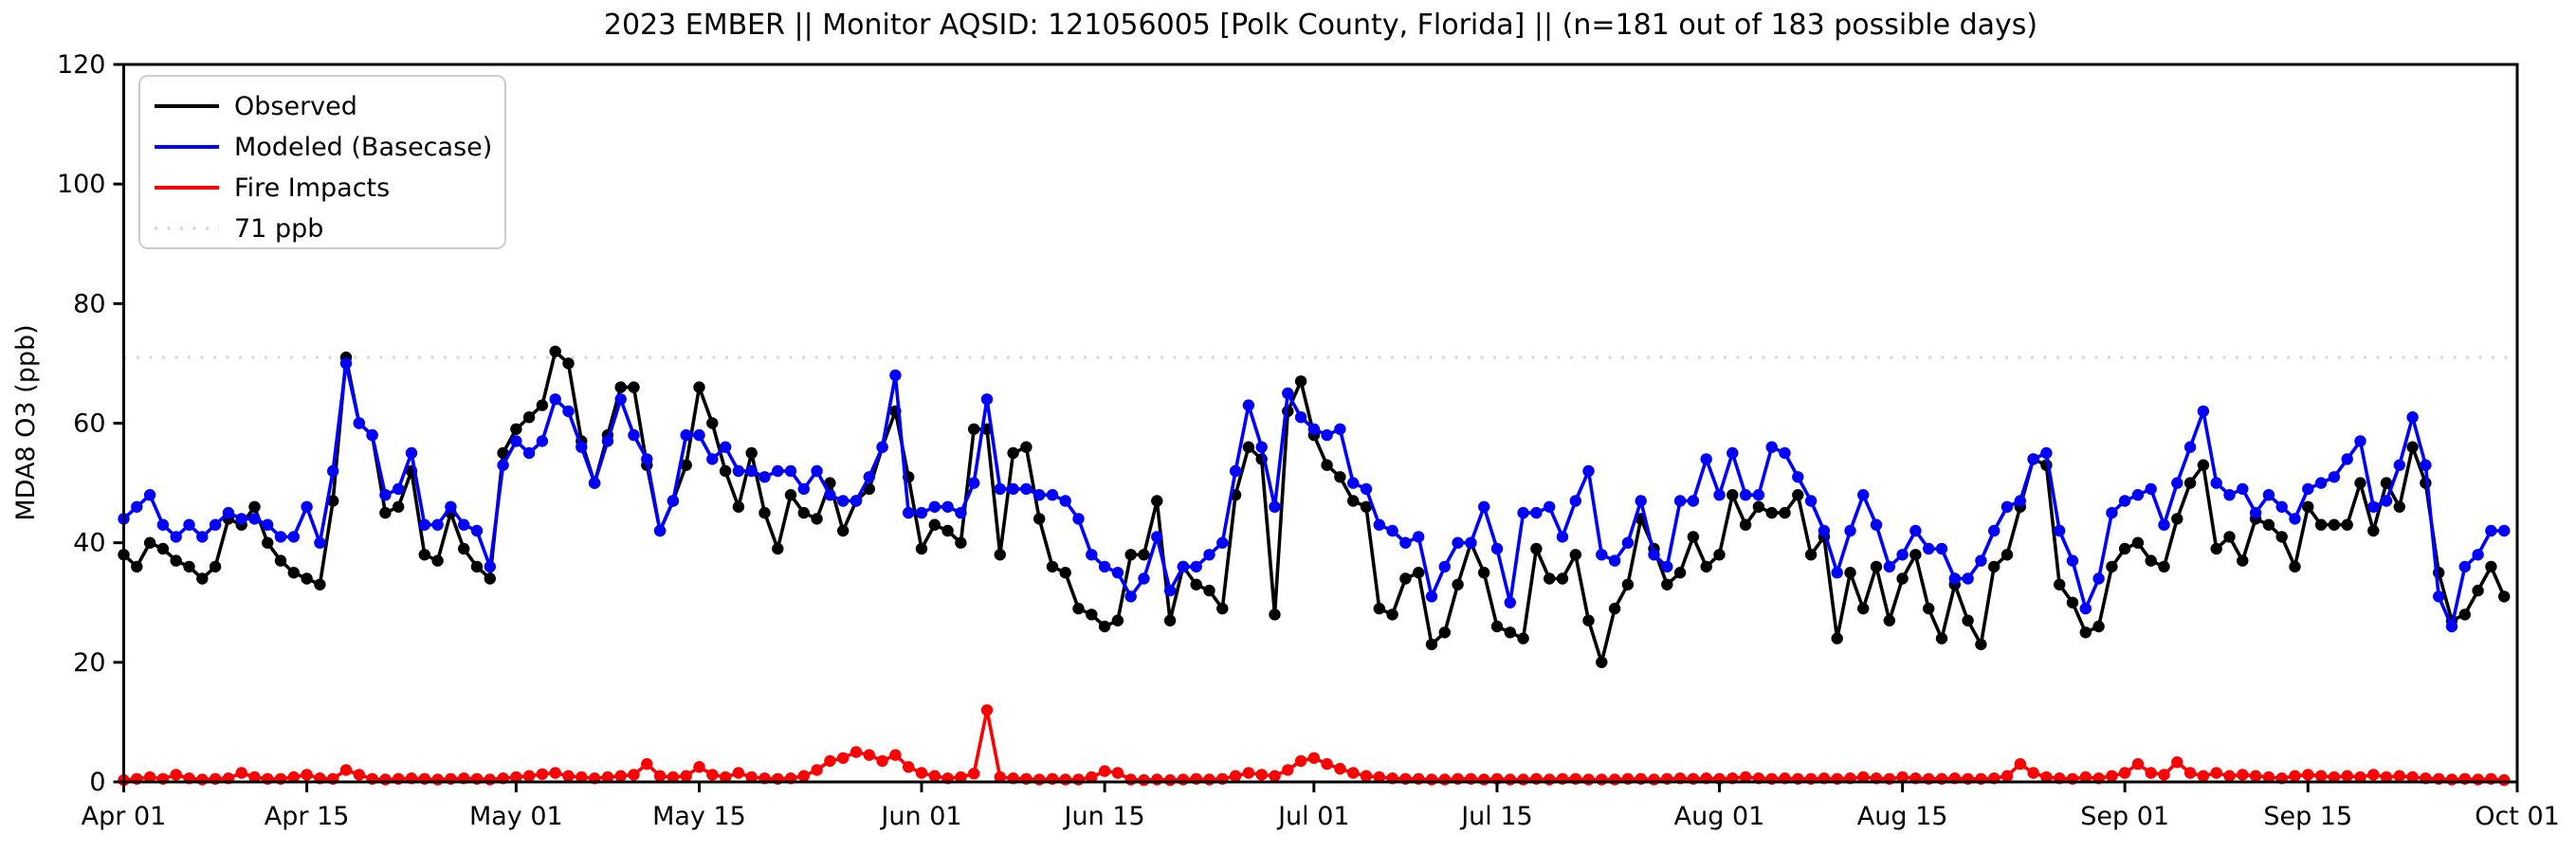  What do you see at coordinates (295, 106) in the screenshot?
I see `legend-label-observed: Observed` at bounding box center [295, 106].